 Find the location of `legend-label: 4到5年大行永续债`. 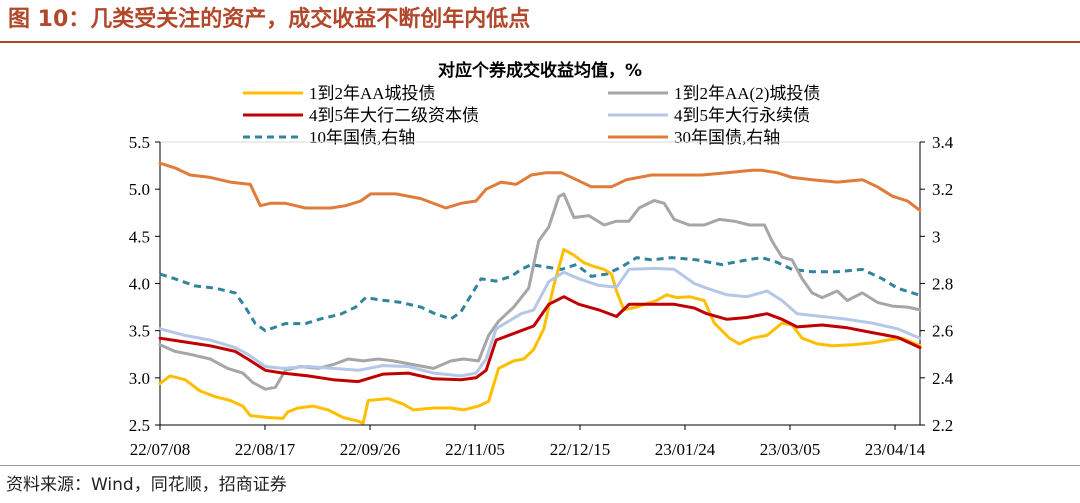

legend-label: 4到5年大行永续债 is located at coordinates (742, 115).